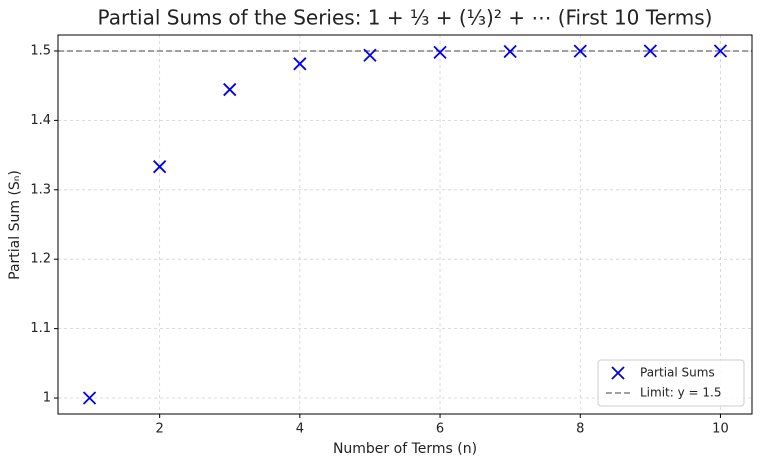 This screenshot has width=769, height=471. Describe the element at coordinates (300, 429) in the screenshot. I see `x-tick-label: 4` at that location.